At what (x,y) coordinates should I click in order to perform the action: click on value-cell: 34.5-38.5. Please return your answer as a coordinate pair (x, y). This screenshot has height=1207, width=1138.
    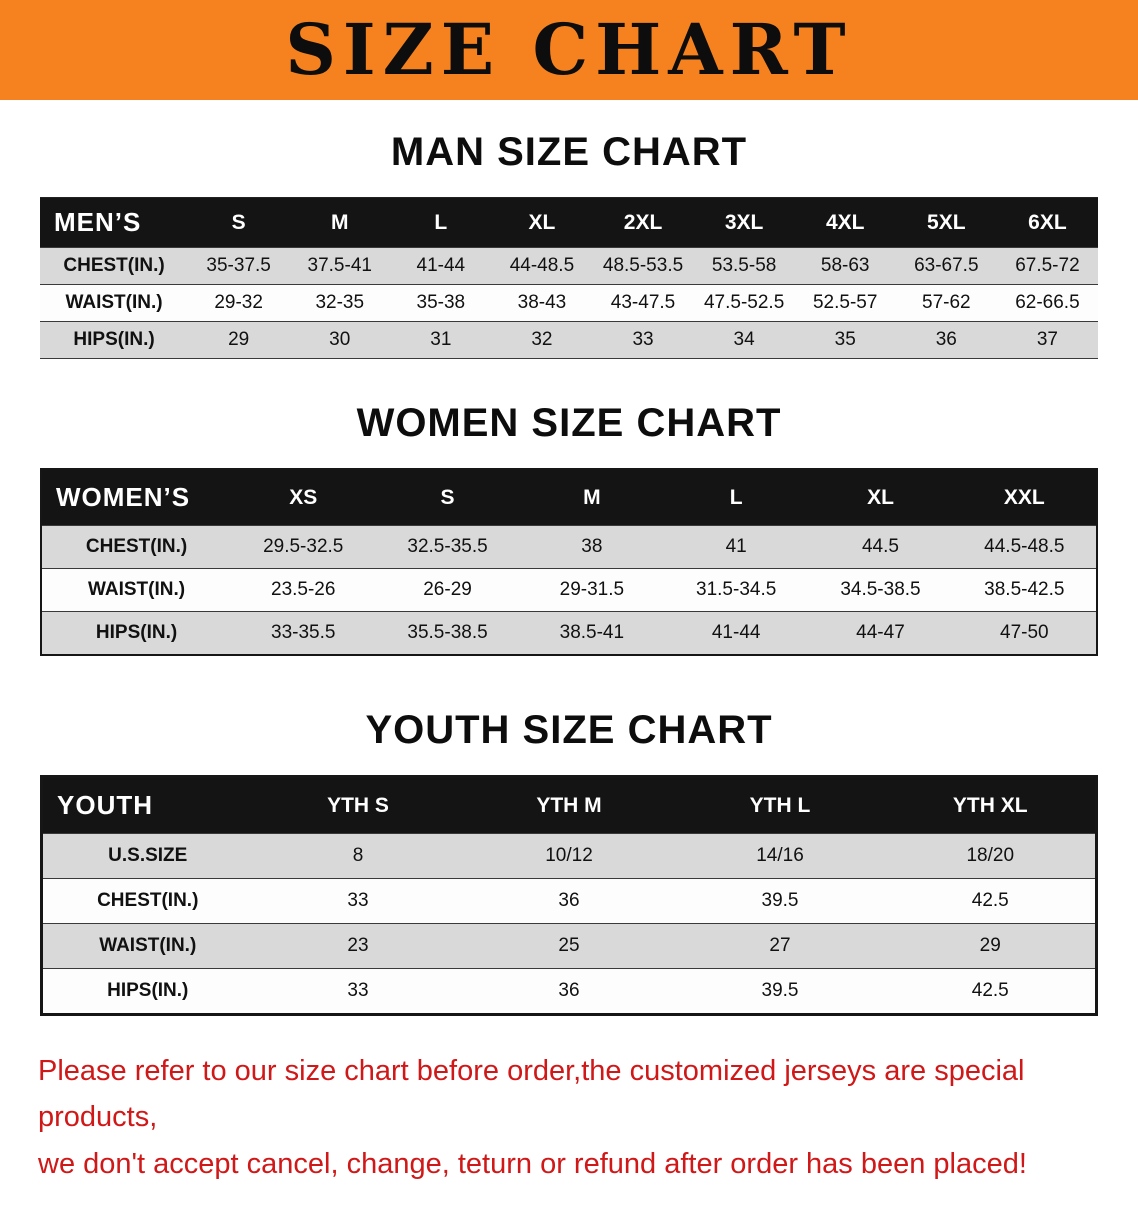
    Looking at the image, I should click on (880, 589).